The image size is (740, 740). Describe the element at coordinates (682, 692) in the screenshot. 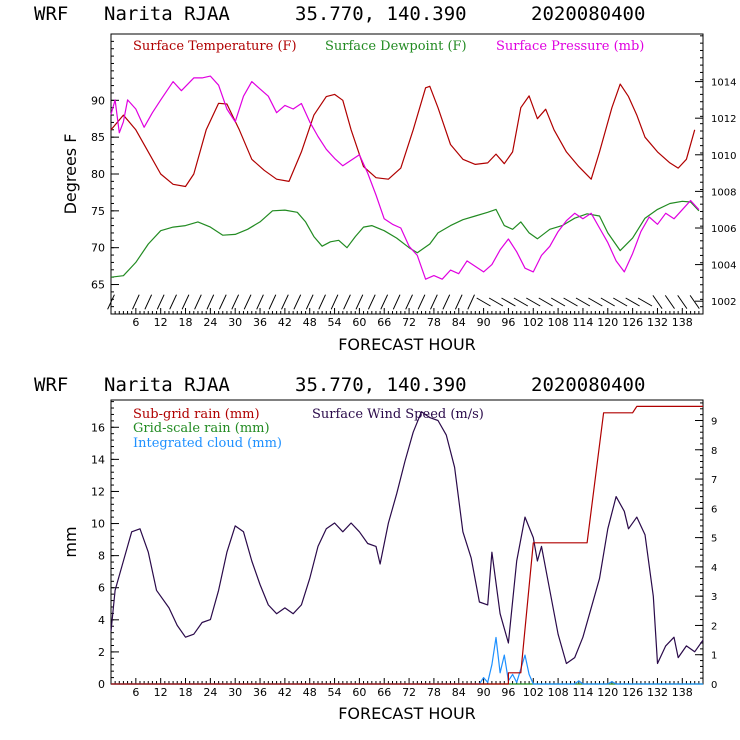

I see `panel2-x-tick-label: 138` at that location.